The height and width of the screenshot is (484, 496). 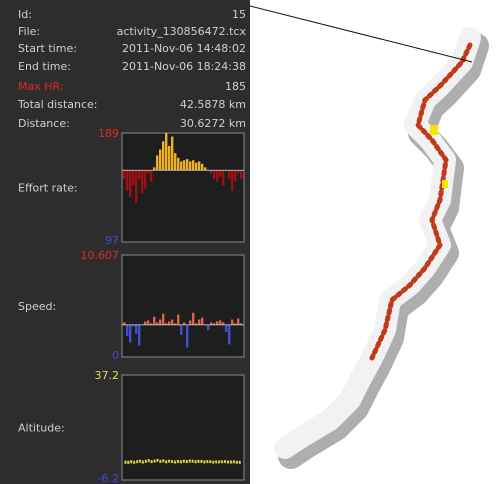 I want to click on info-value: 2011-Nov-06 18:24:38, so click(x=183, y=66).